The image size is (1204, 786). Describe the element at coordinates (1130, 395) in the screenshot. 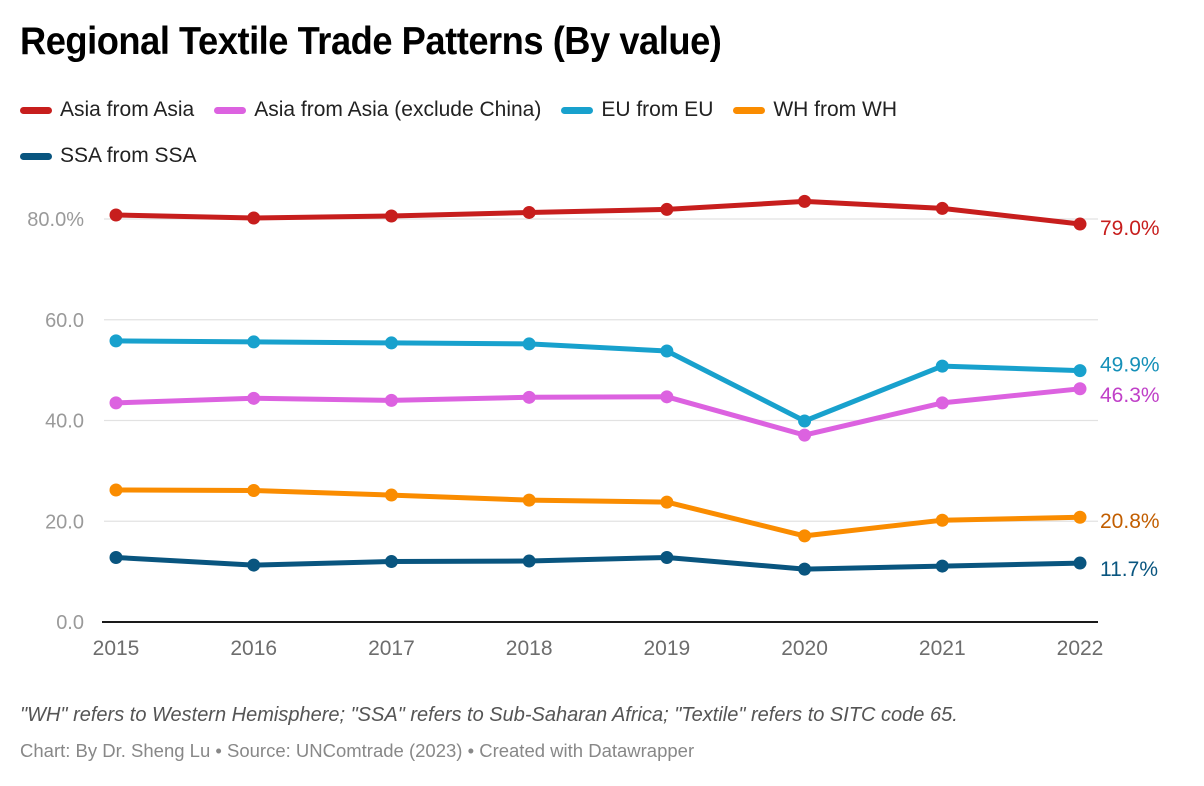

I see `end-value-label: 46.3%` at that location.